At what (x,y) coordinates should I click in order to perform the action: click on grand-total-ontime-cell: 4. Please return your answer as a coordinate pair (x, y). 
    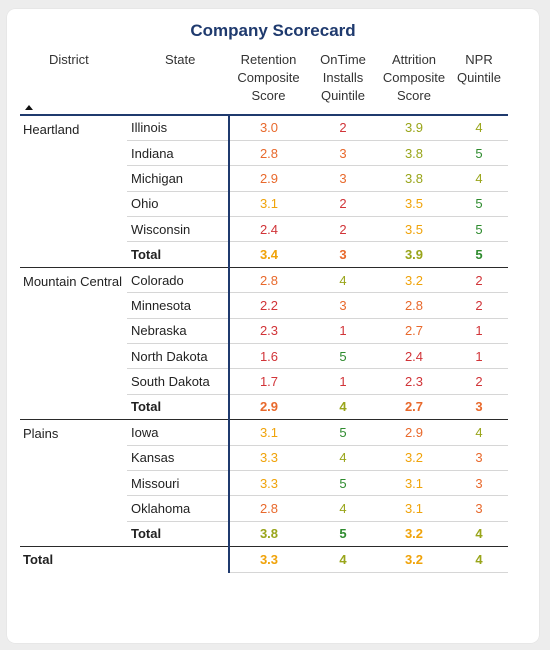
    Looking at the image, I should click on (343, 560).